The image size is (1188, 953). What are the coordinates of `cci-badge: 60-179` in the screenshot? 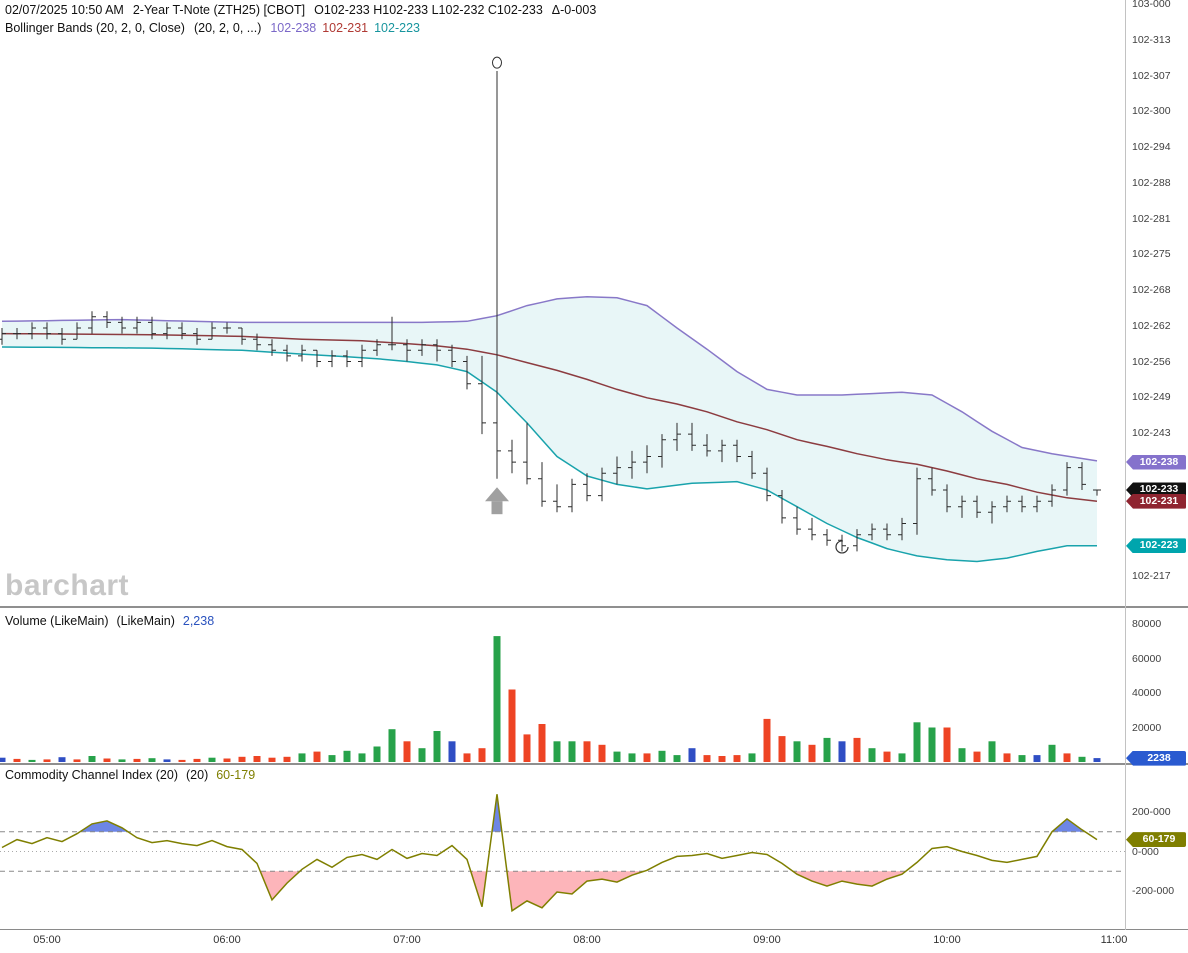 It's located at (1156, 840).